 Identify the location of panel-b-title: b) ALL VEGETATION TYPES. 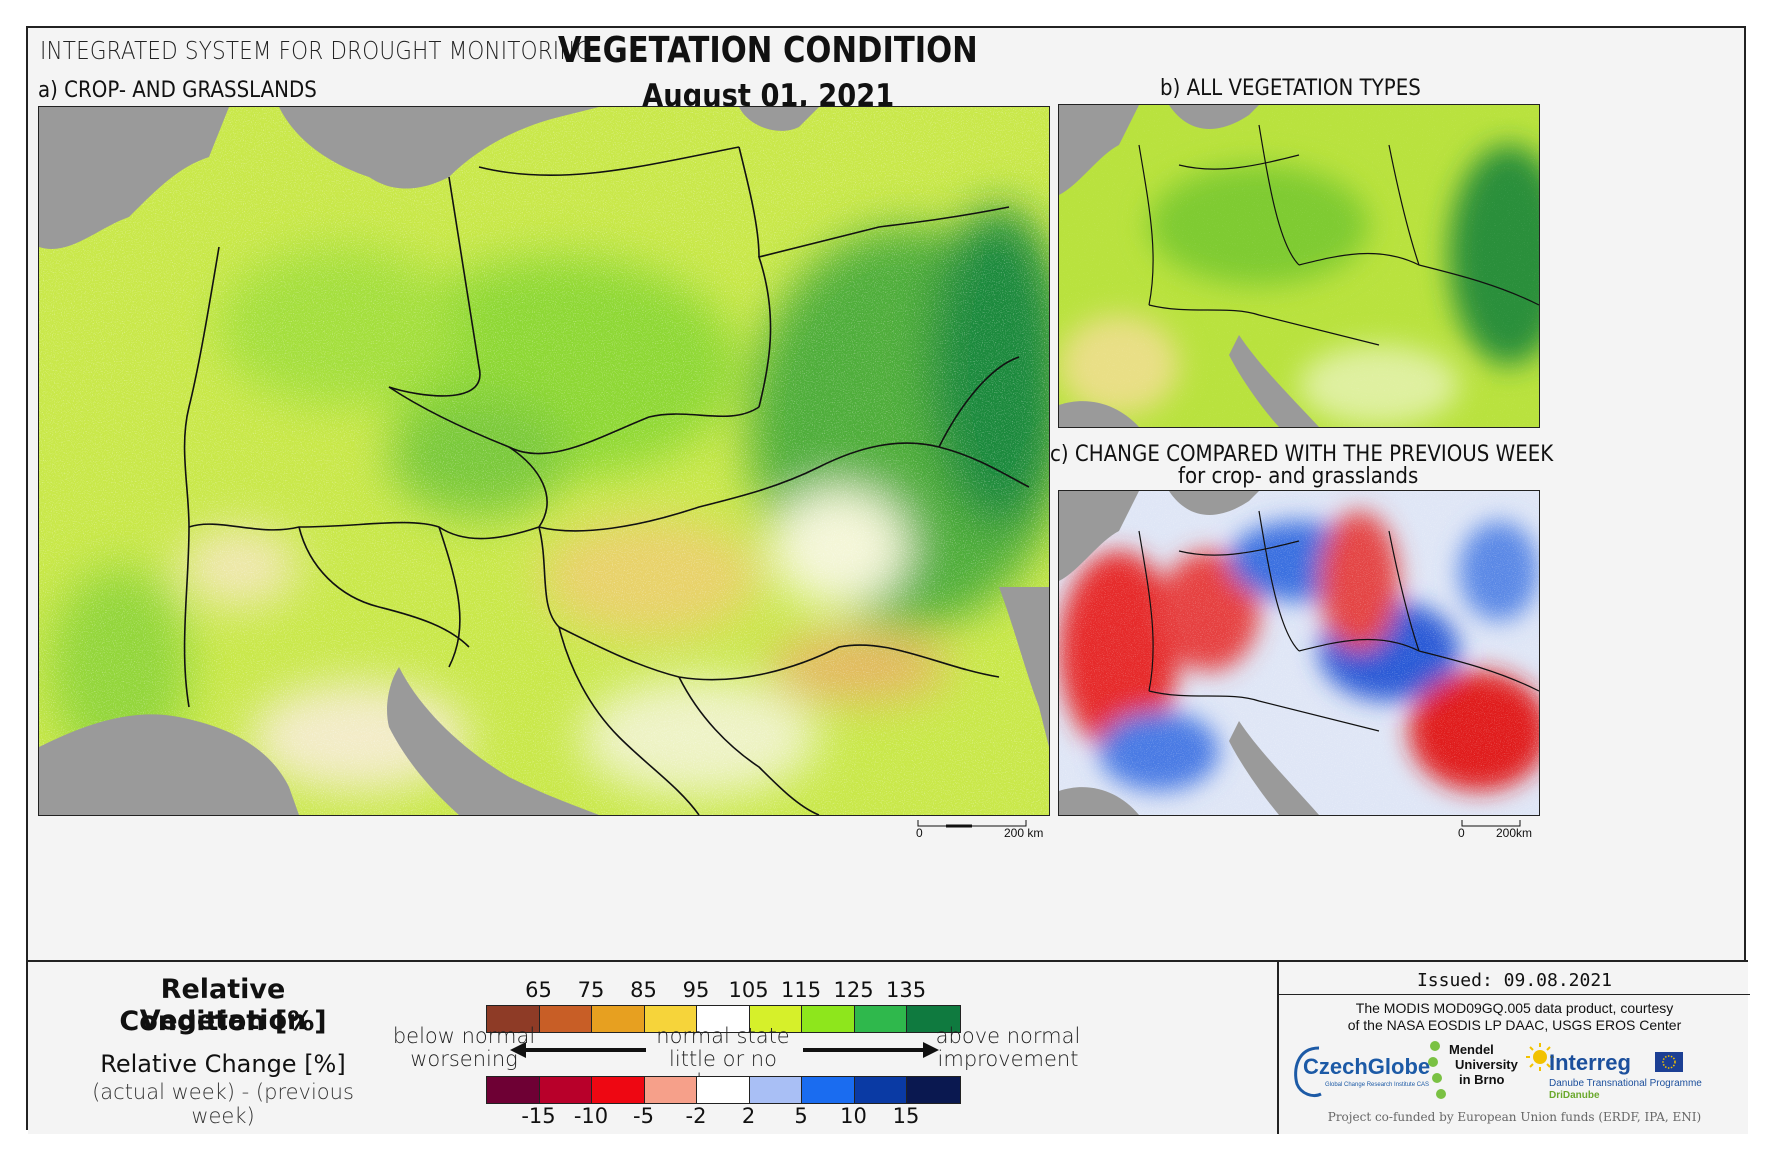
(1290, 88).